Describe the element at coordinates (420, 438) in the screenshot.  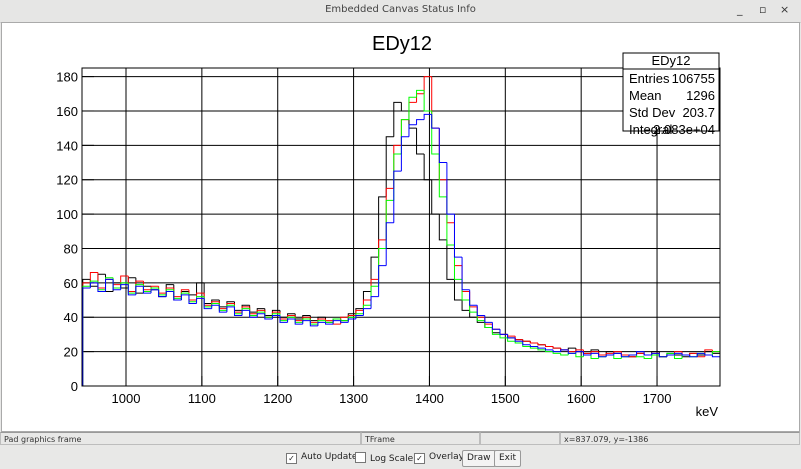
I see `status-field: TFrame` at that location.